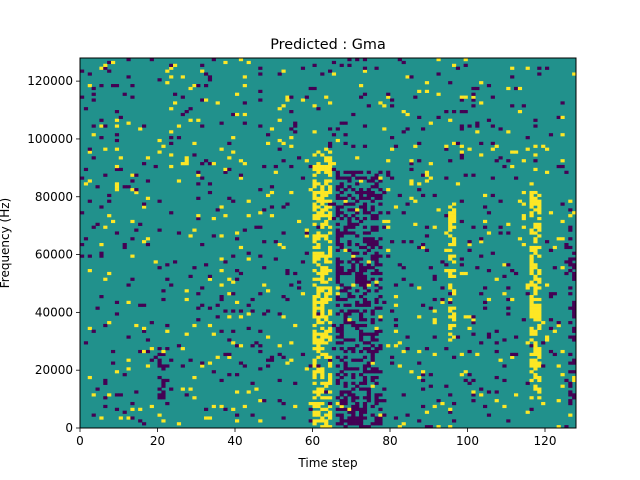 The image size is (640, 480). I want to click on x-tick-label: 40, so click(234, 441).